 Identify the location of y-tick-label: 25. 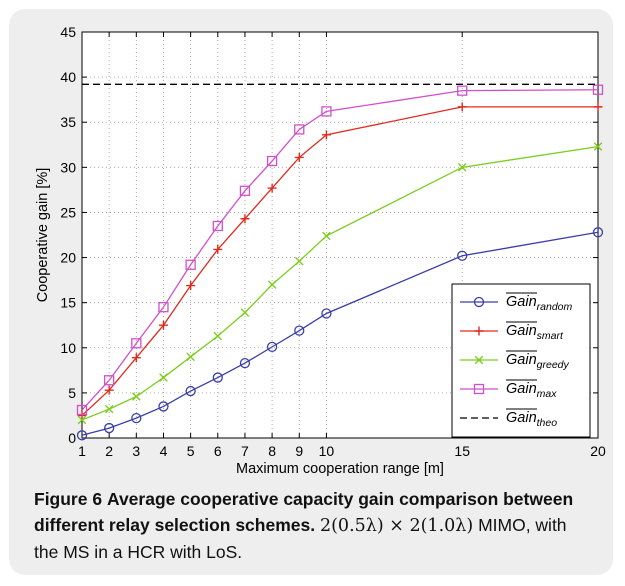
(68, 212).